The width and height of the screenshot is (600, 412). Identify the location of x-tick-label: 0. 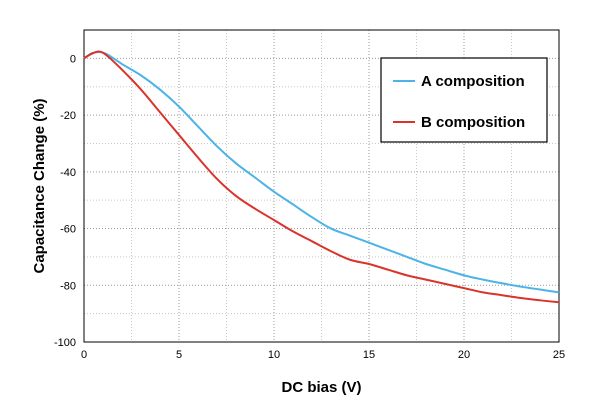
(84, 355).